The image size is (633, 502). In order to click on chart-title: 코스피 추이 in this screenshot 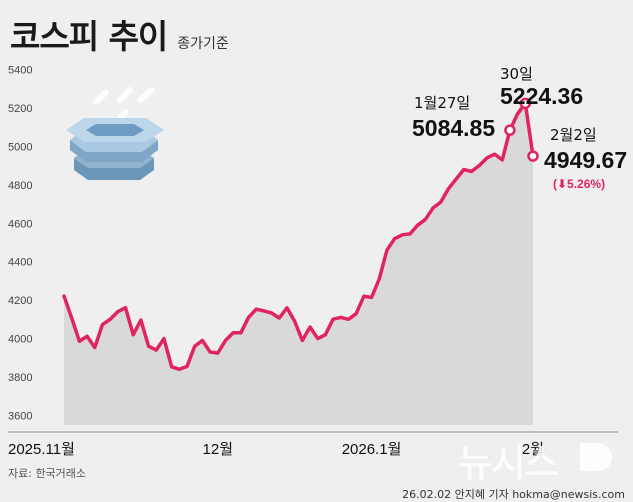, I will do `click(89, 36)`.